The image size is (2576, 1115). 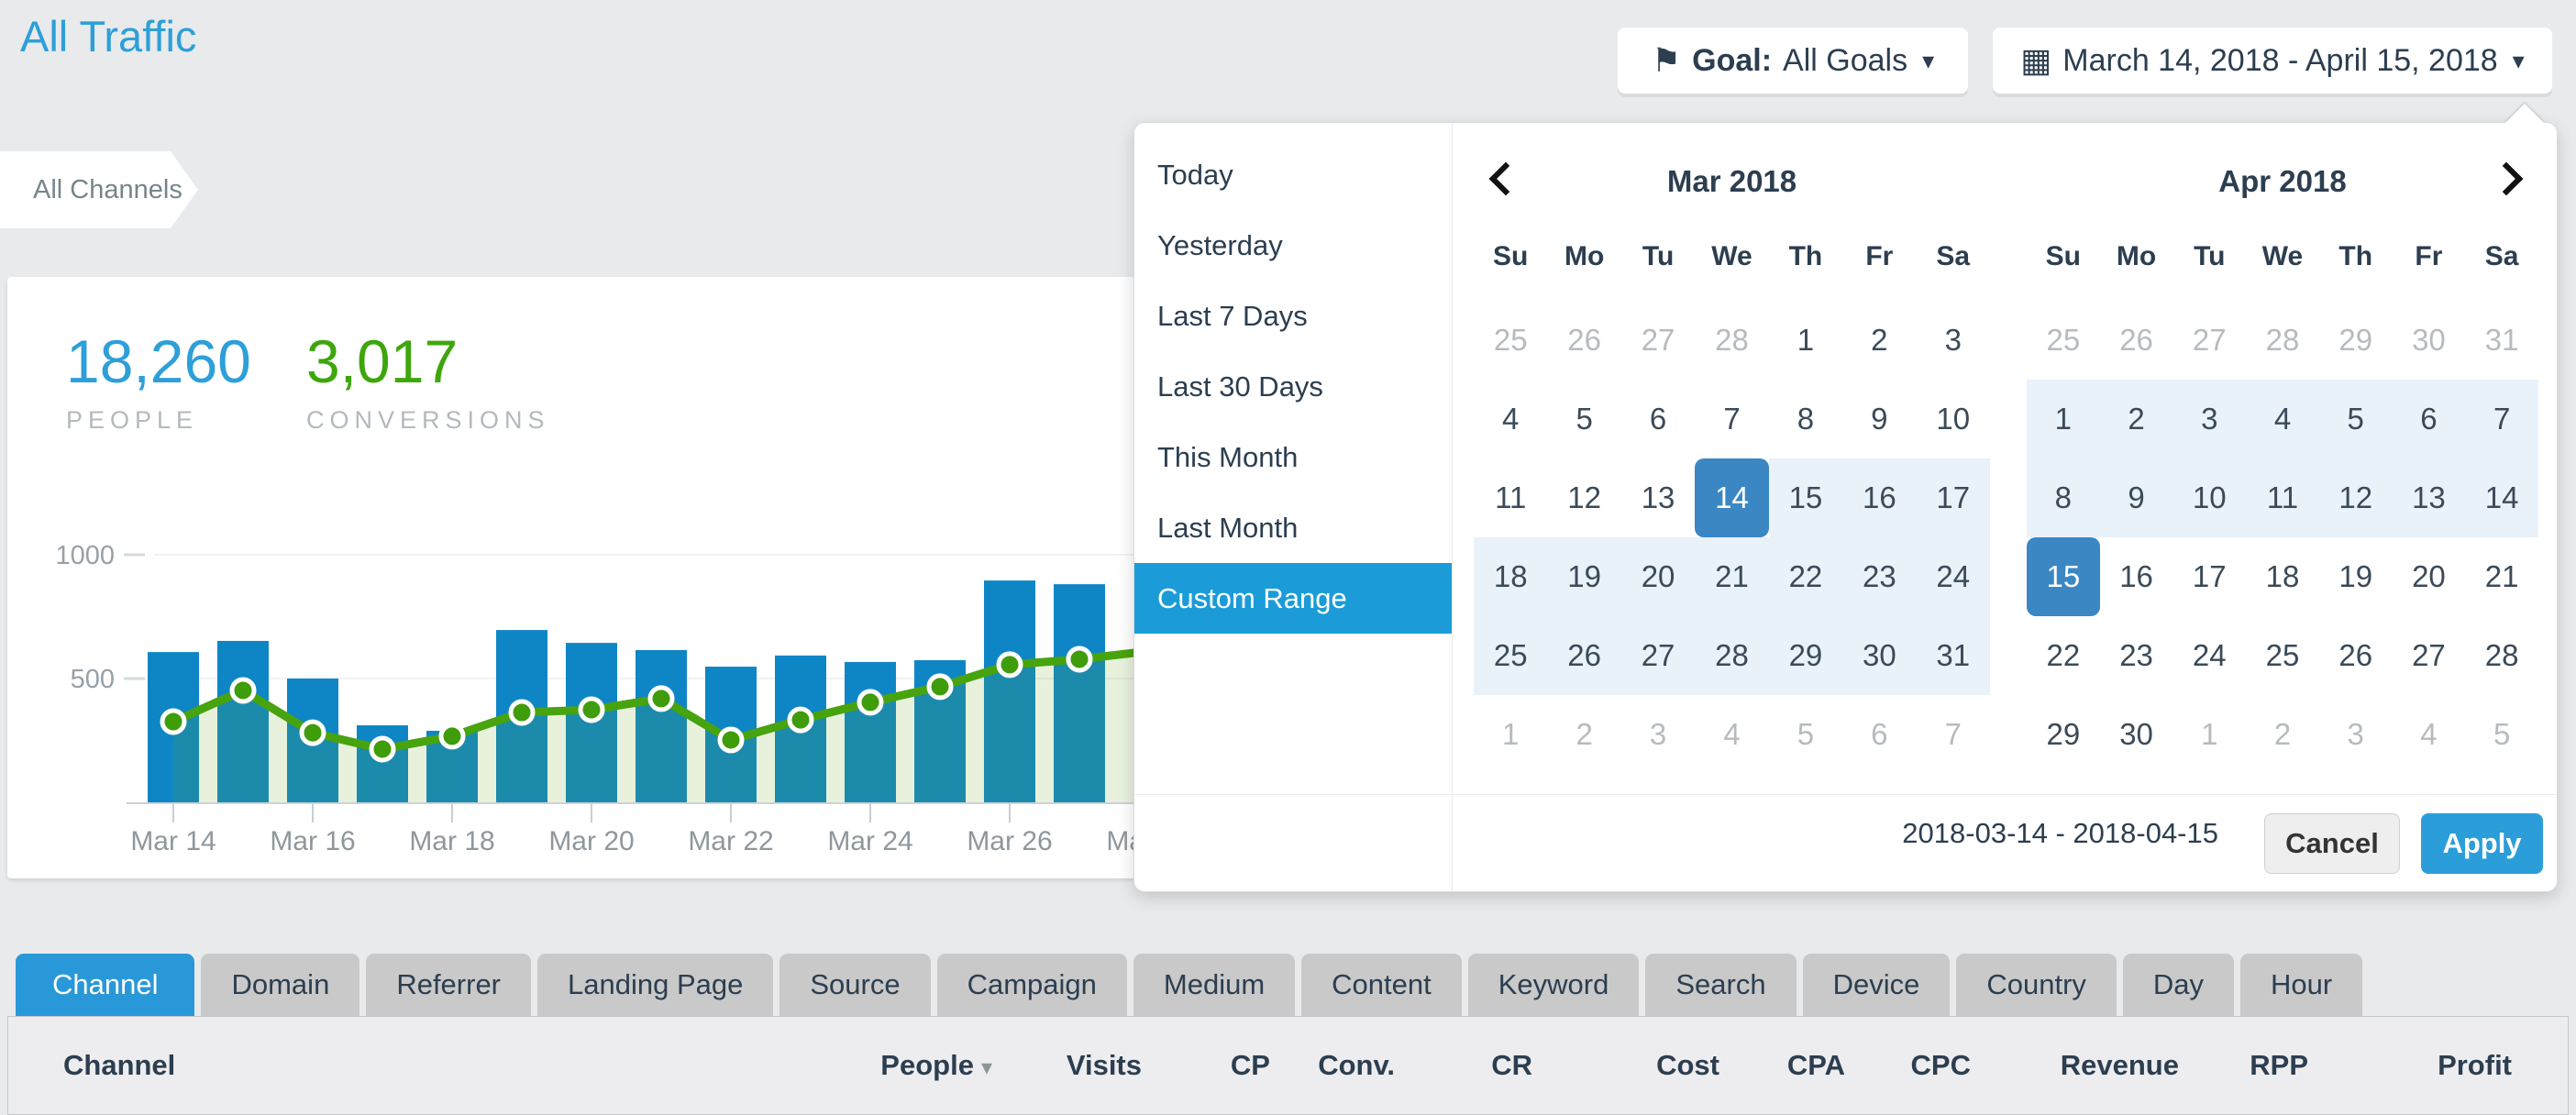 What do you see at coordinates (1687, 1065) in the screenshot?
I see `column-header-cost: Cost` at bounding box center [1687, 1065].